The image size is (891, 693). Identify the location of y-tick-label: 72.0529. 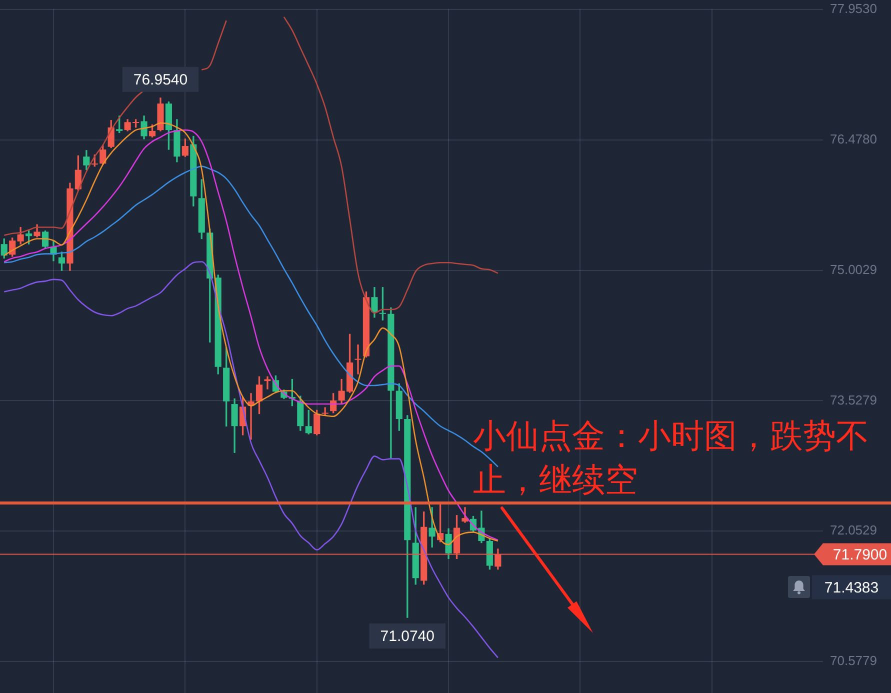
(853, 530).